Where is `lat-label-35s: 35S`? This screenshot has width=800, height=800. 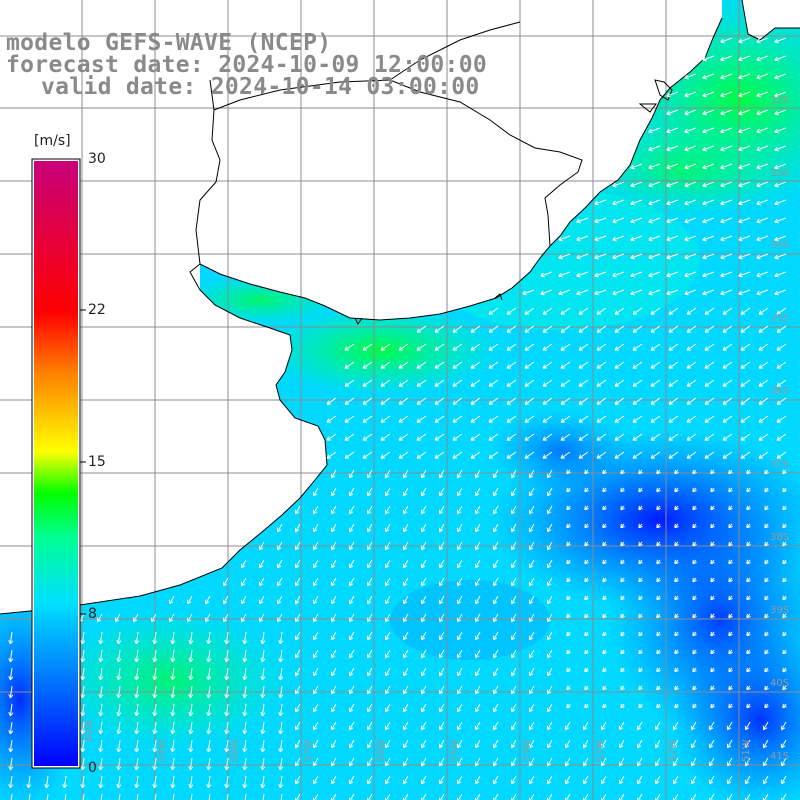
lat-label-35s: 35S is located at coordinates (780, 318).